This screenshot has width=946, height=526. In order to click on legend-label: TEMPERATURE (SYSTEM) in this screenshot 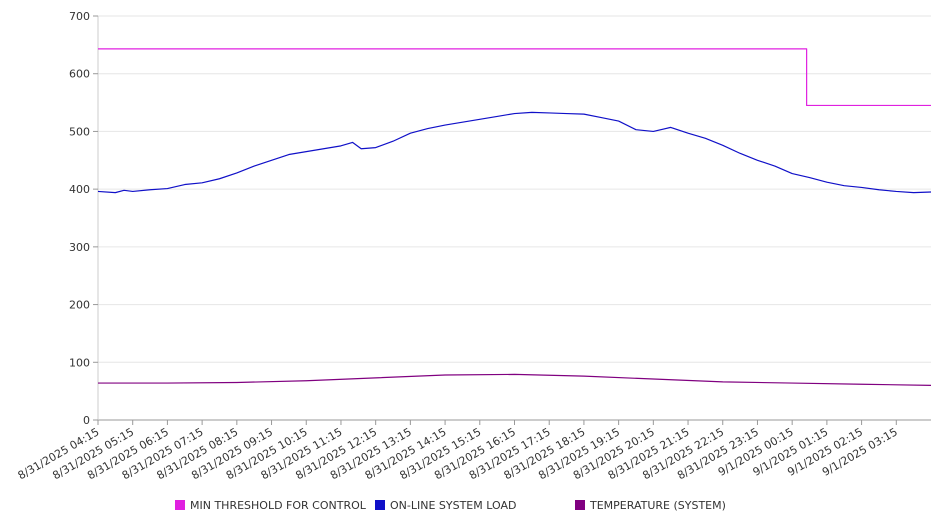, I will do `click(657, 505)`.